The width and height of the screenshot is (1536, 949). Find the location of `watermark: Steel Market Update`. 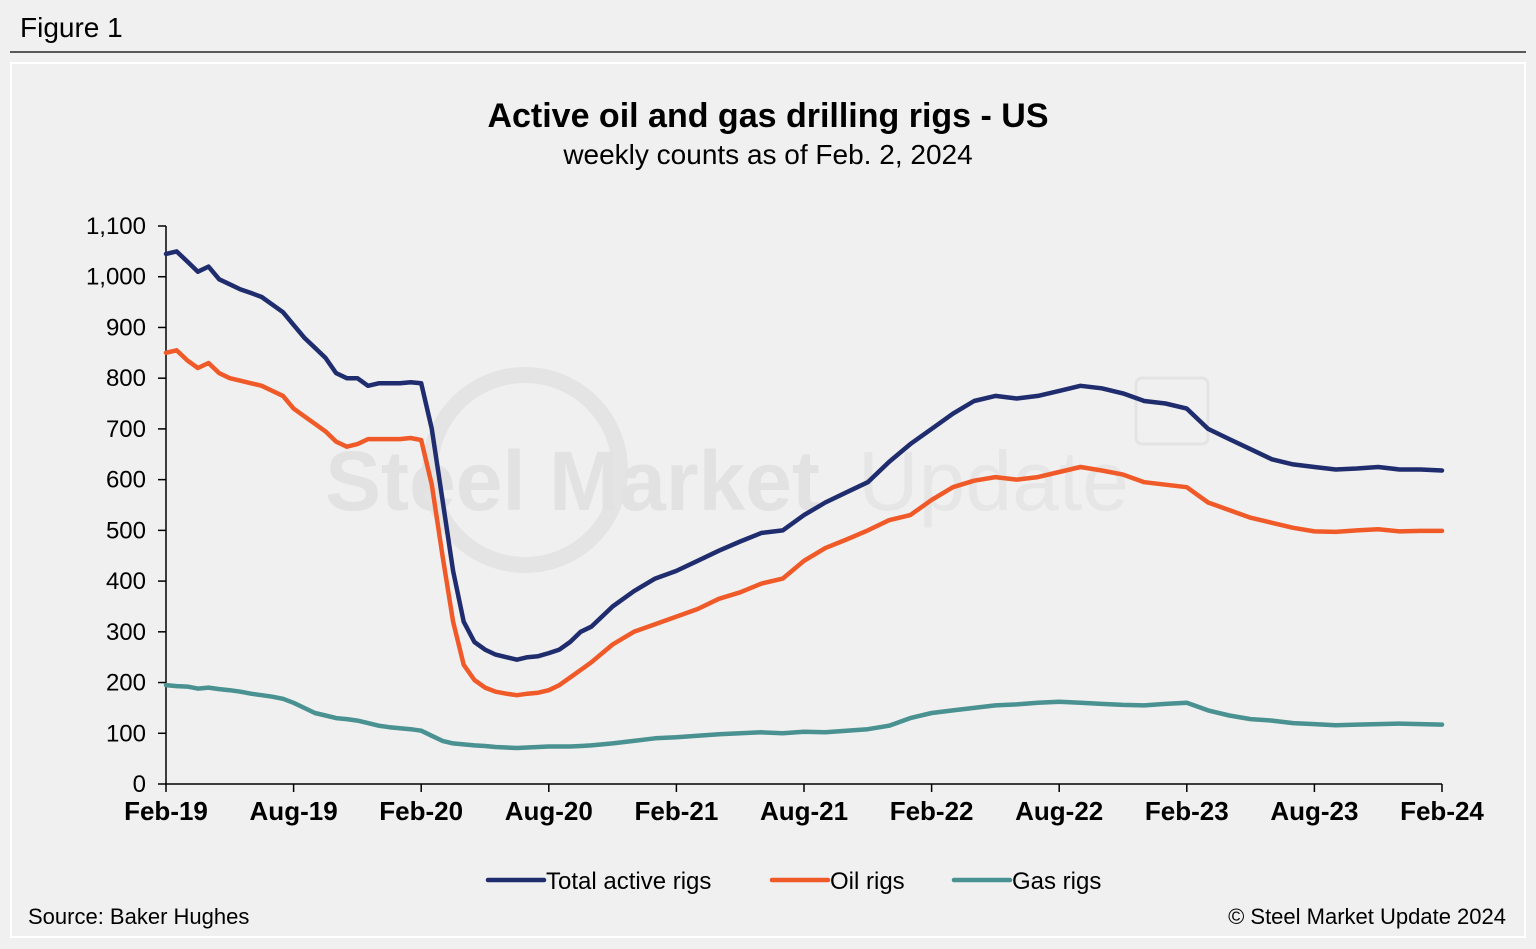

watermark: Steel Market Update is located at coordinates (767, 470).